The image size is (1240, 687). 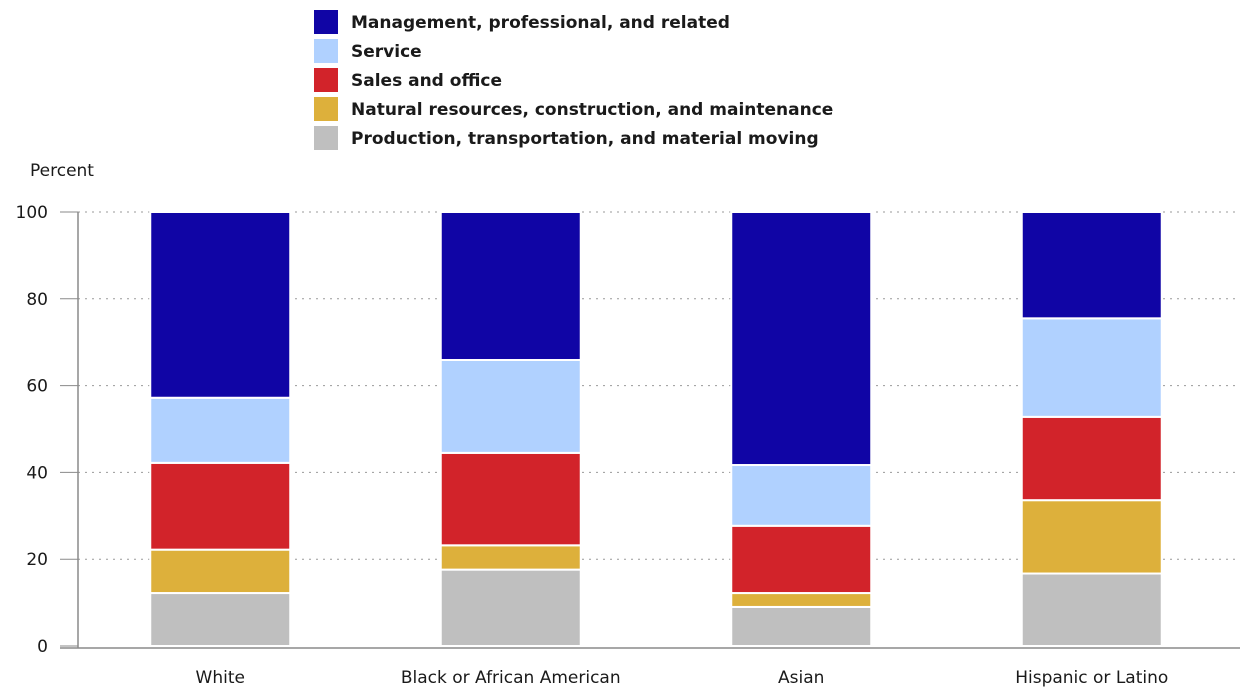 I want to click on y-tick-label-0: 0, so click(x=42, y=647).